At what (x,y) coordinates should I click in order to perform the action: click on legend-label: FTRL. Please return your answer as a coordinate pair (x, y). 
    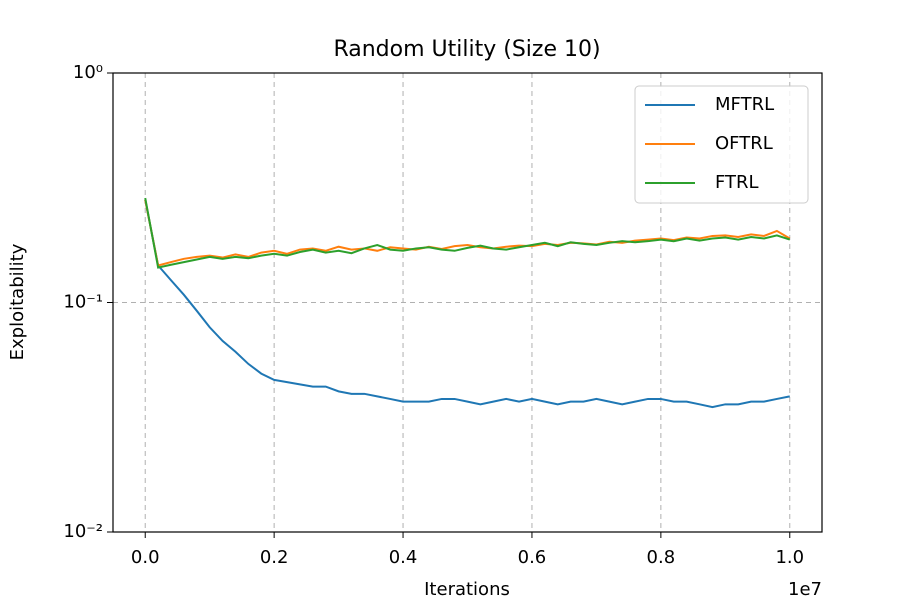
    Looking at the image, I should click on (737, 182).